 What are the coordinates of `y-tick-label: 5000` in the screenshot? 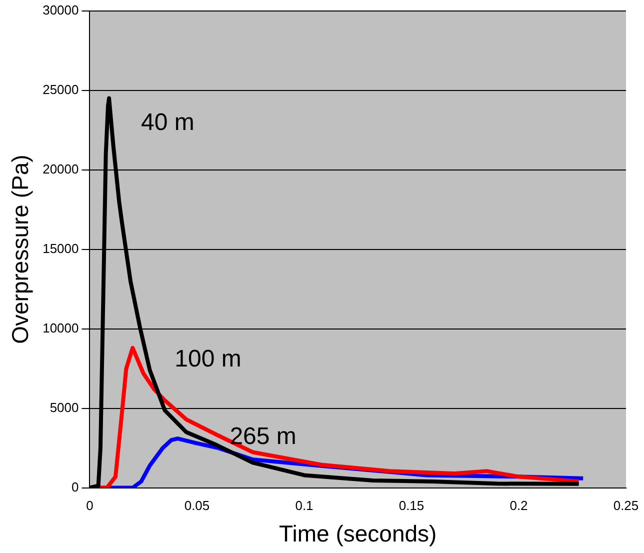 It's located at (64, 407).